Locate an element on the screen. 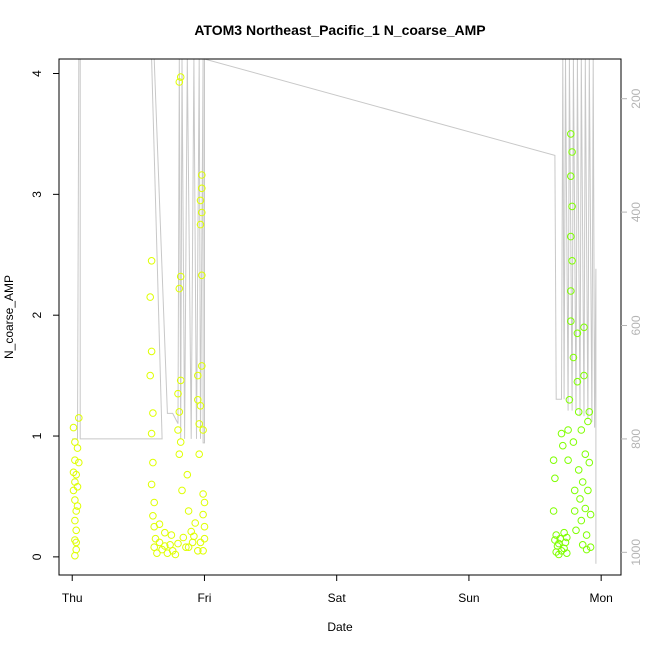 The width and height of the screenshot is (650, 650). y2-tick-label: 600 is located at coordinates (636, 325).